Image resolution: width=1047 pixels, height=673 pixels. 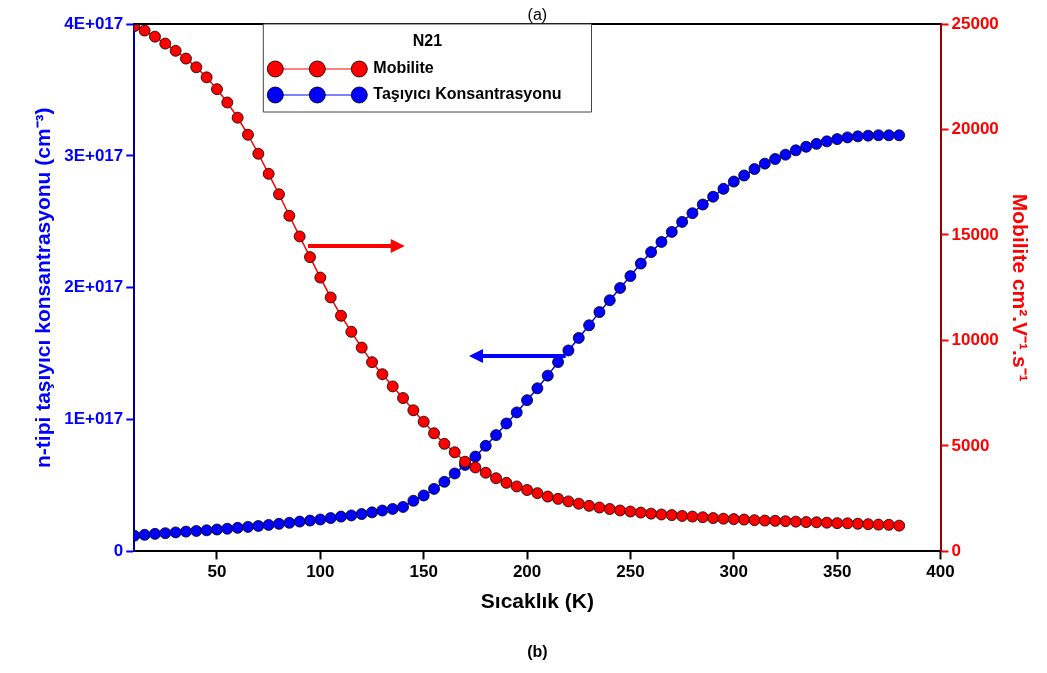 What do you see at coordinates (94, 287) in the screenshot?
I see `y-tick-label: 2E+017` at bounding box center [94, 287].